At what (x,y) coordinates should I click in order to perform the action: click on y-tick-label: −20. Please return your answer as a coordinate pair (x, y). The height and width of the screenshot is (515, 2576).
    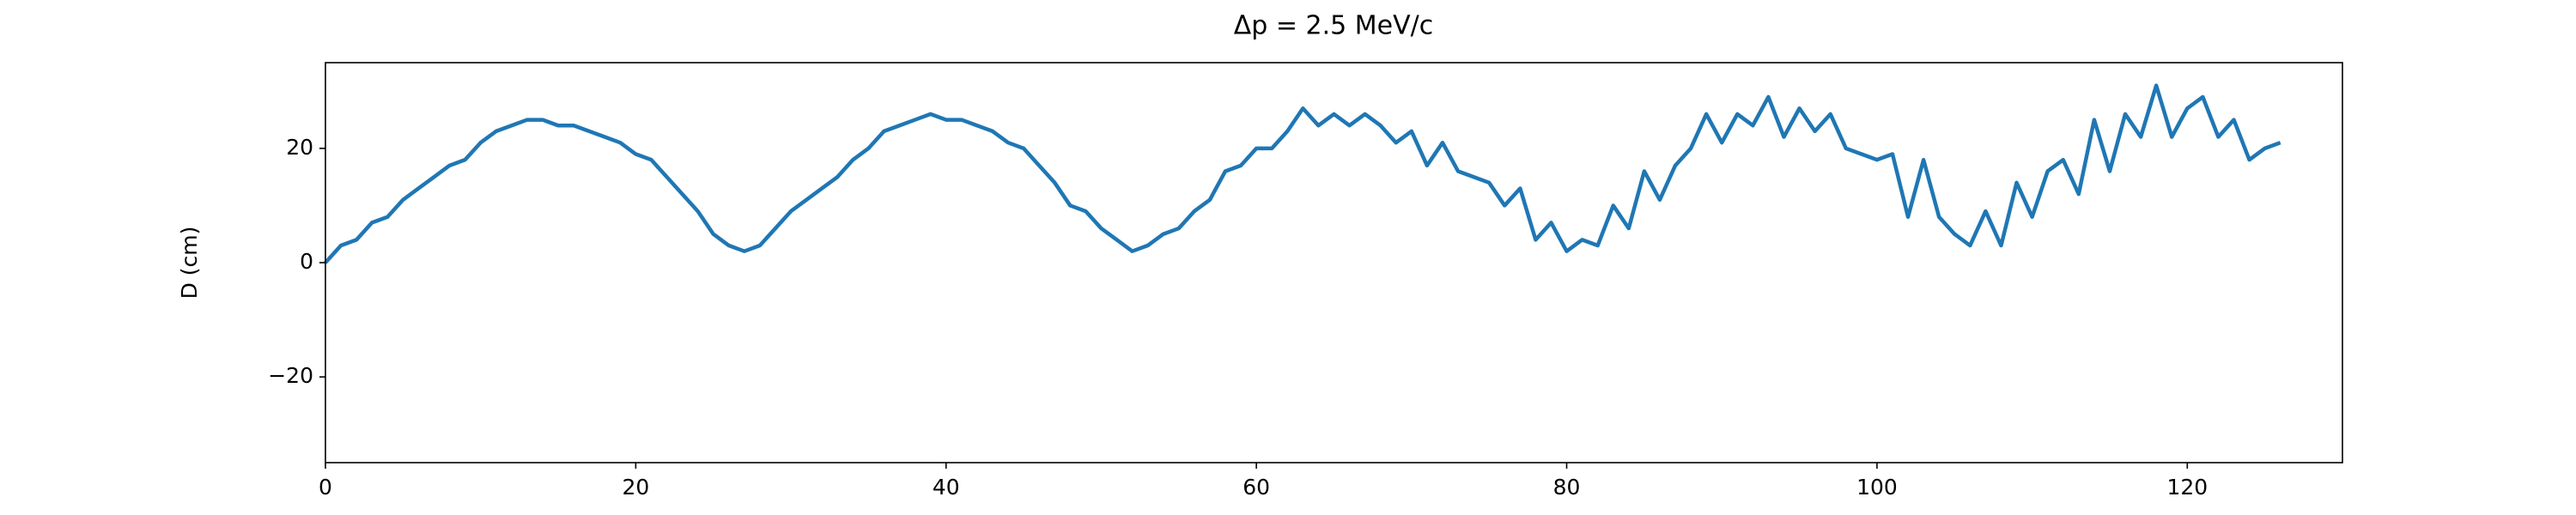
    Looking at the image, I should click on (291, 375).